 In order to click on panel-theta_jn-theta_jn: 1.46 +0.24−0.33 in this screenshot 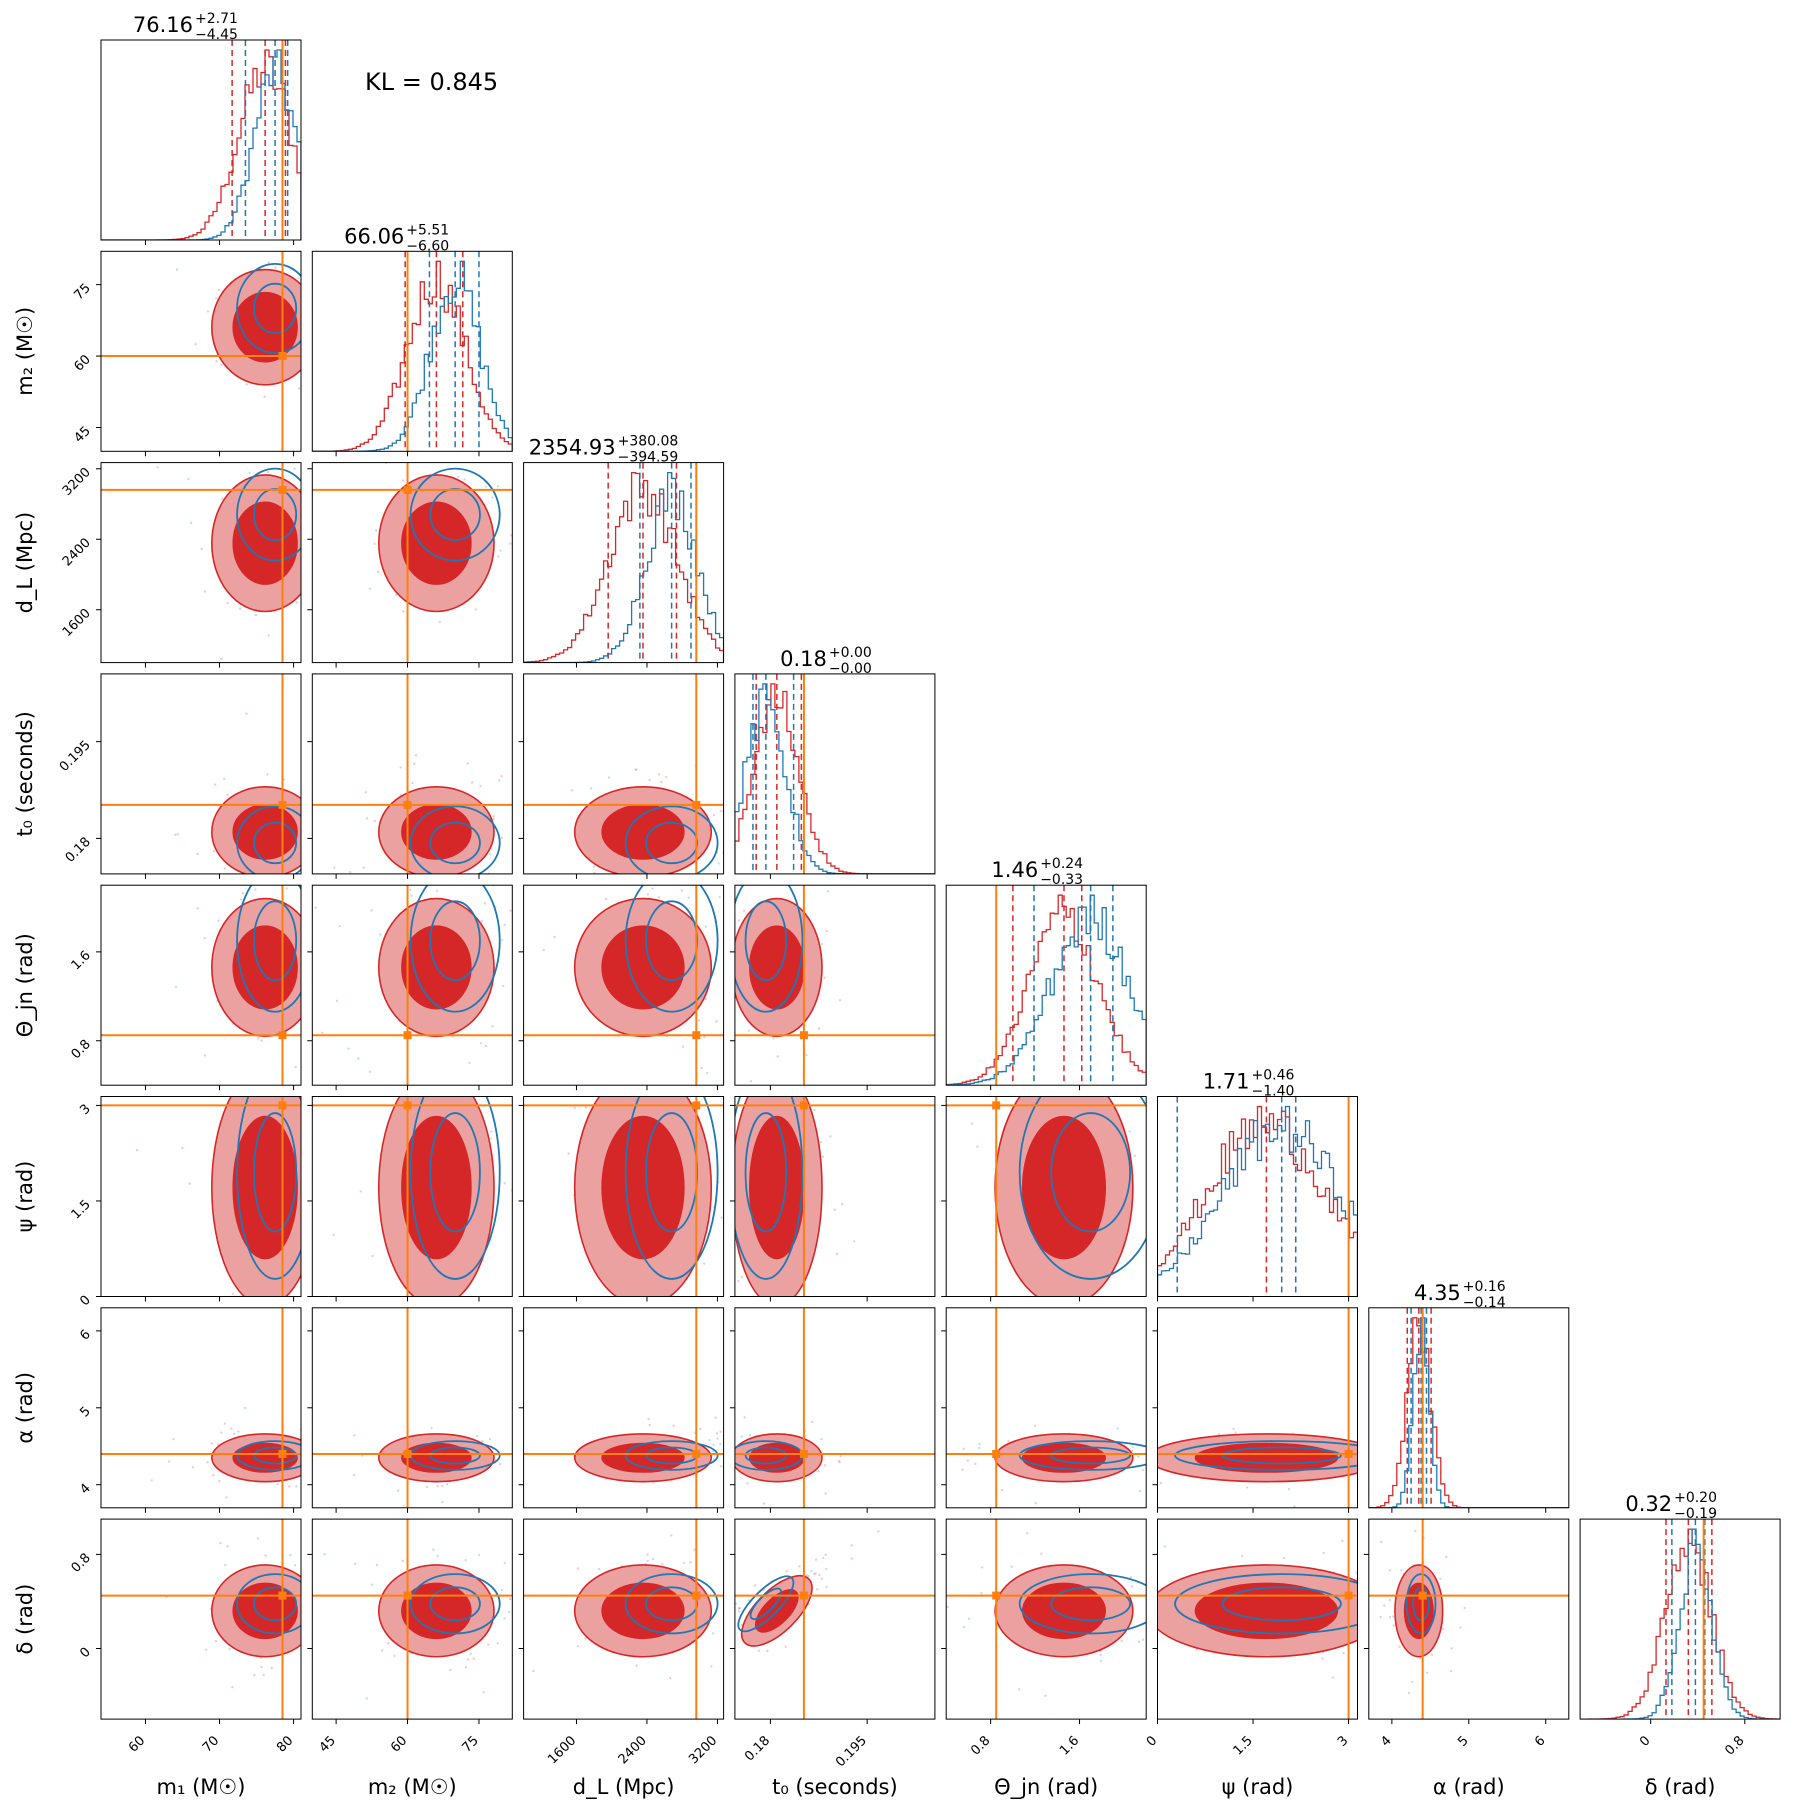, I will do `click(1046, 973)`.